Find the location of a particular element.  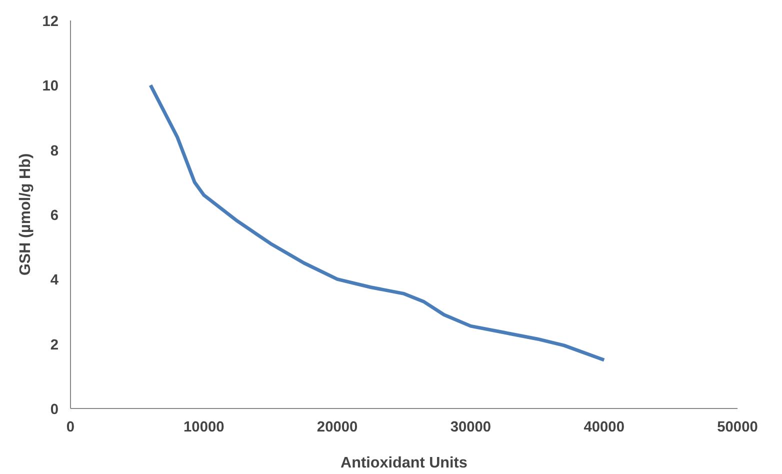

y-tick-label: 6 is located at coordinates (54, 216).